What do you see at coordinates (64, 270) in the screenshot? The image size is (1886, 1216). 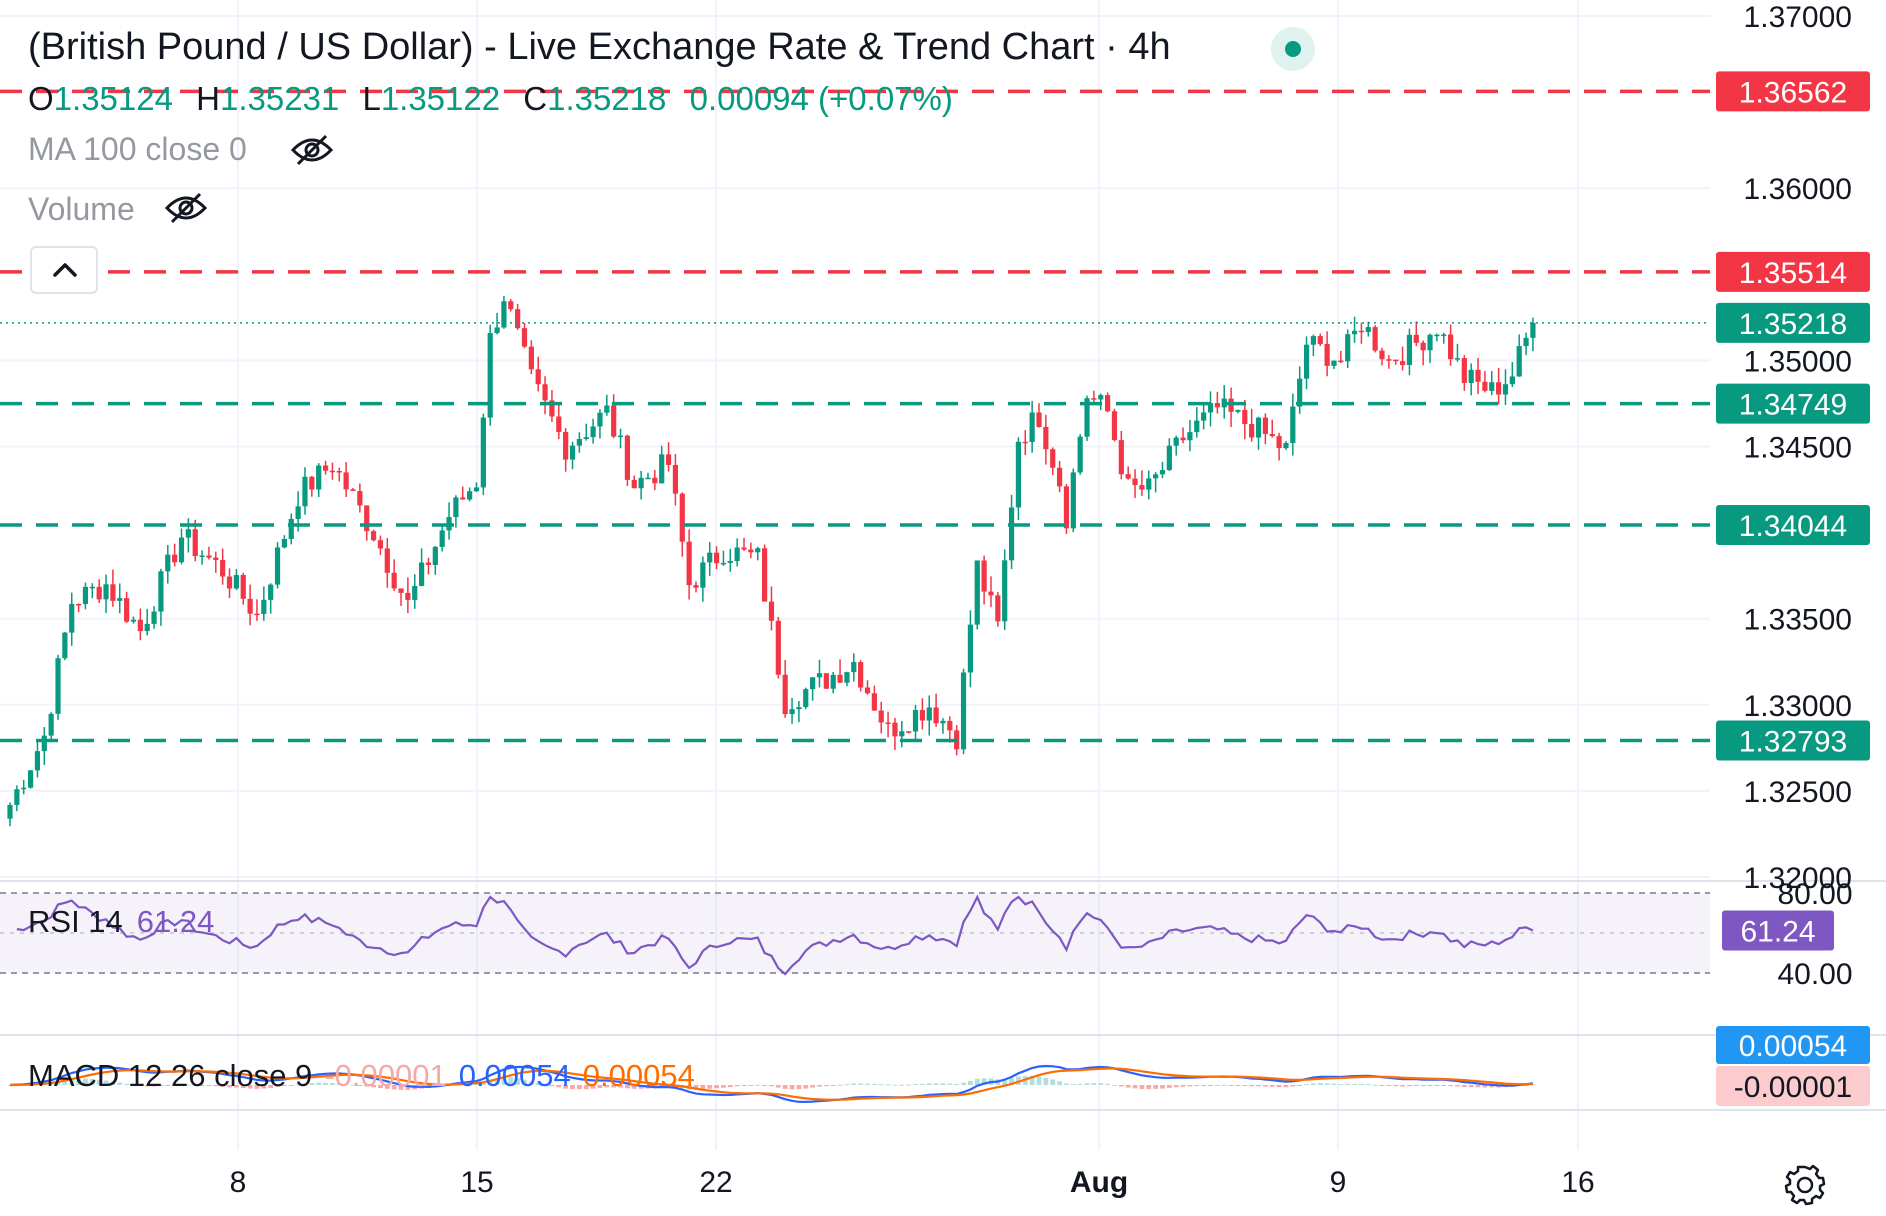 I see `collapse-legend-button` at bounding box center [64, 270].